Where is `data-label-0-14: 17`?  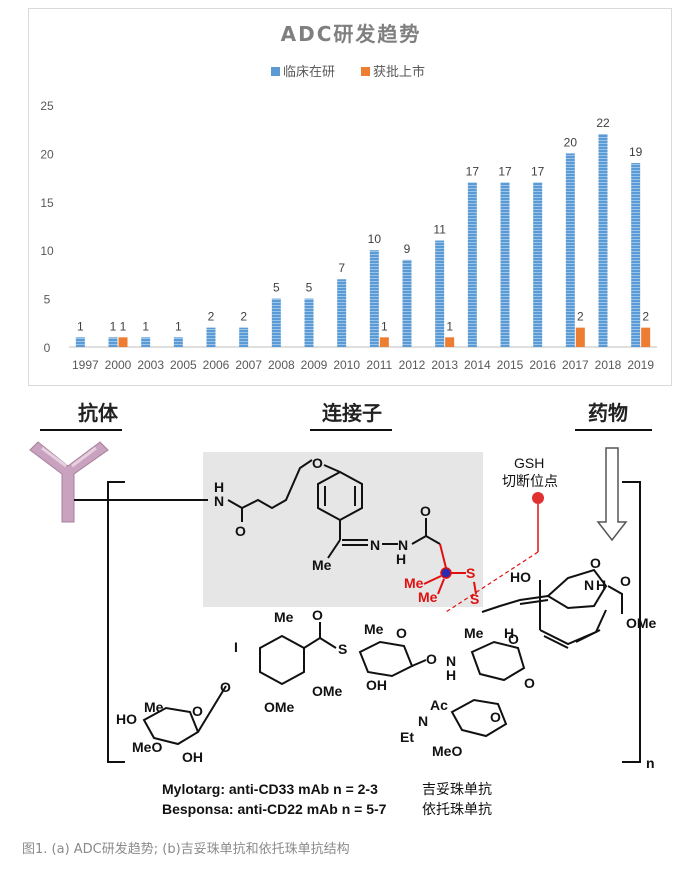 data-label-0-14: 17 is located at coordinates (538, 171).